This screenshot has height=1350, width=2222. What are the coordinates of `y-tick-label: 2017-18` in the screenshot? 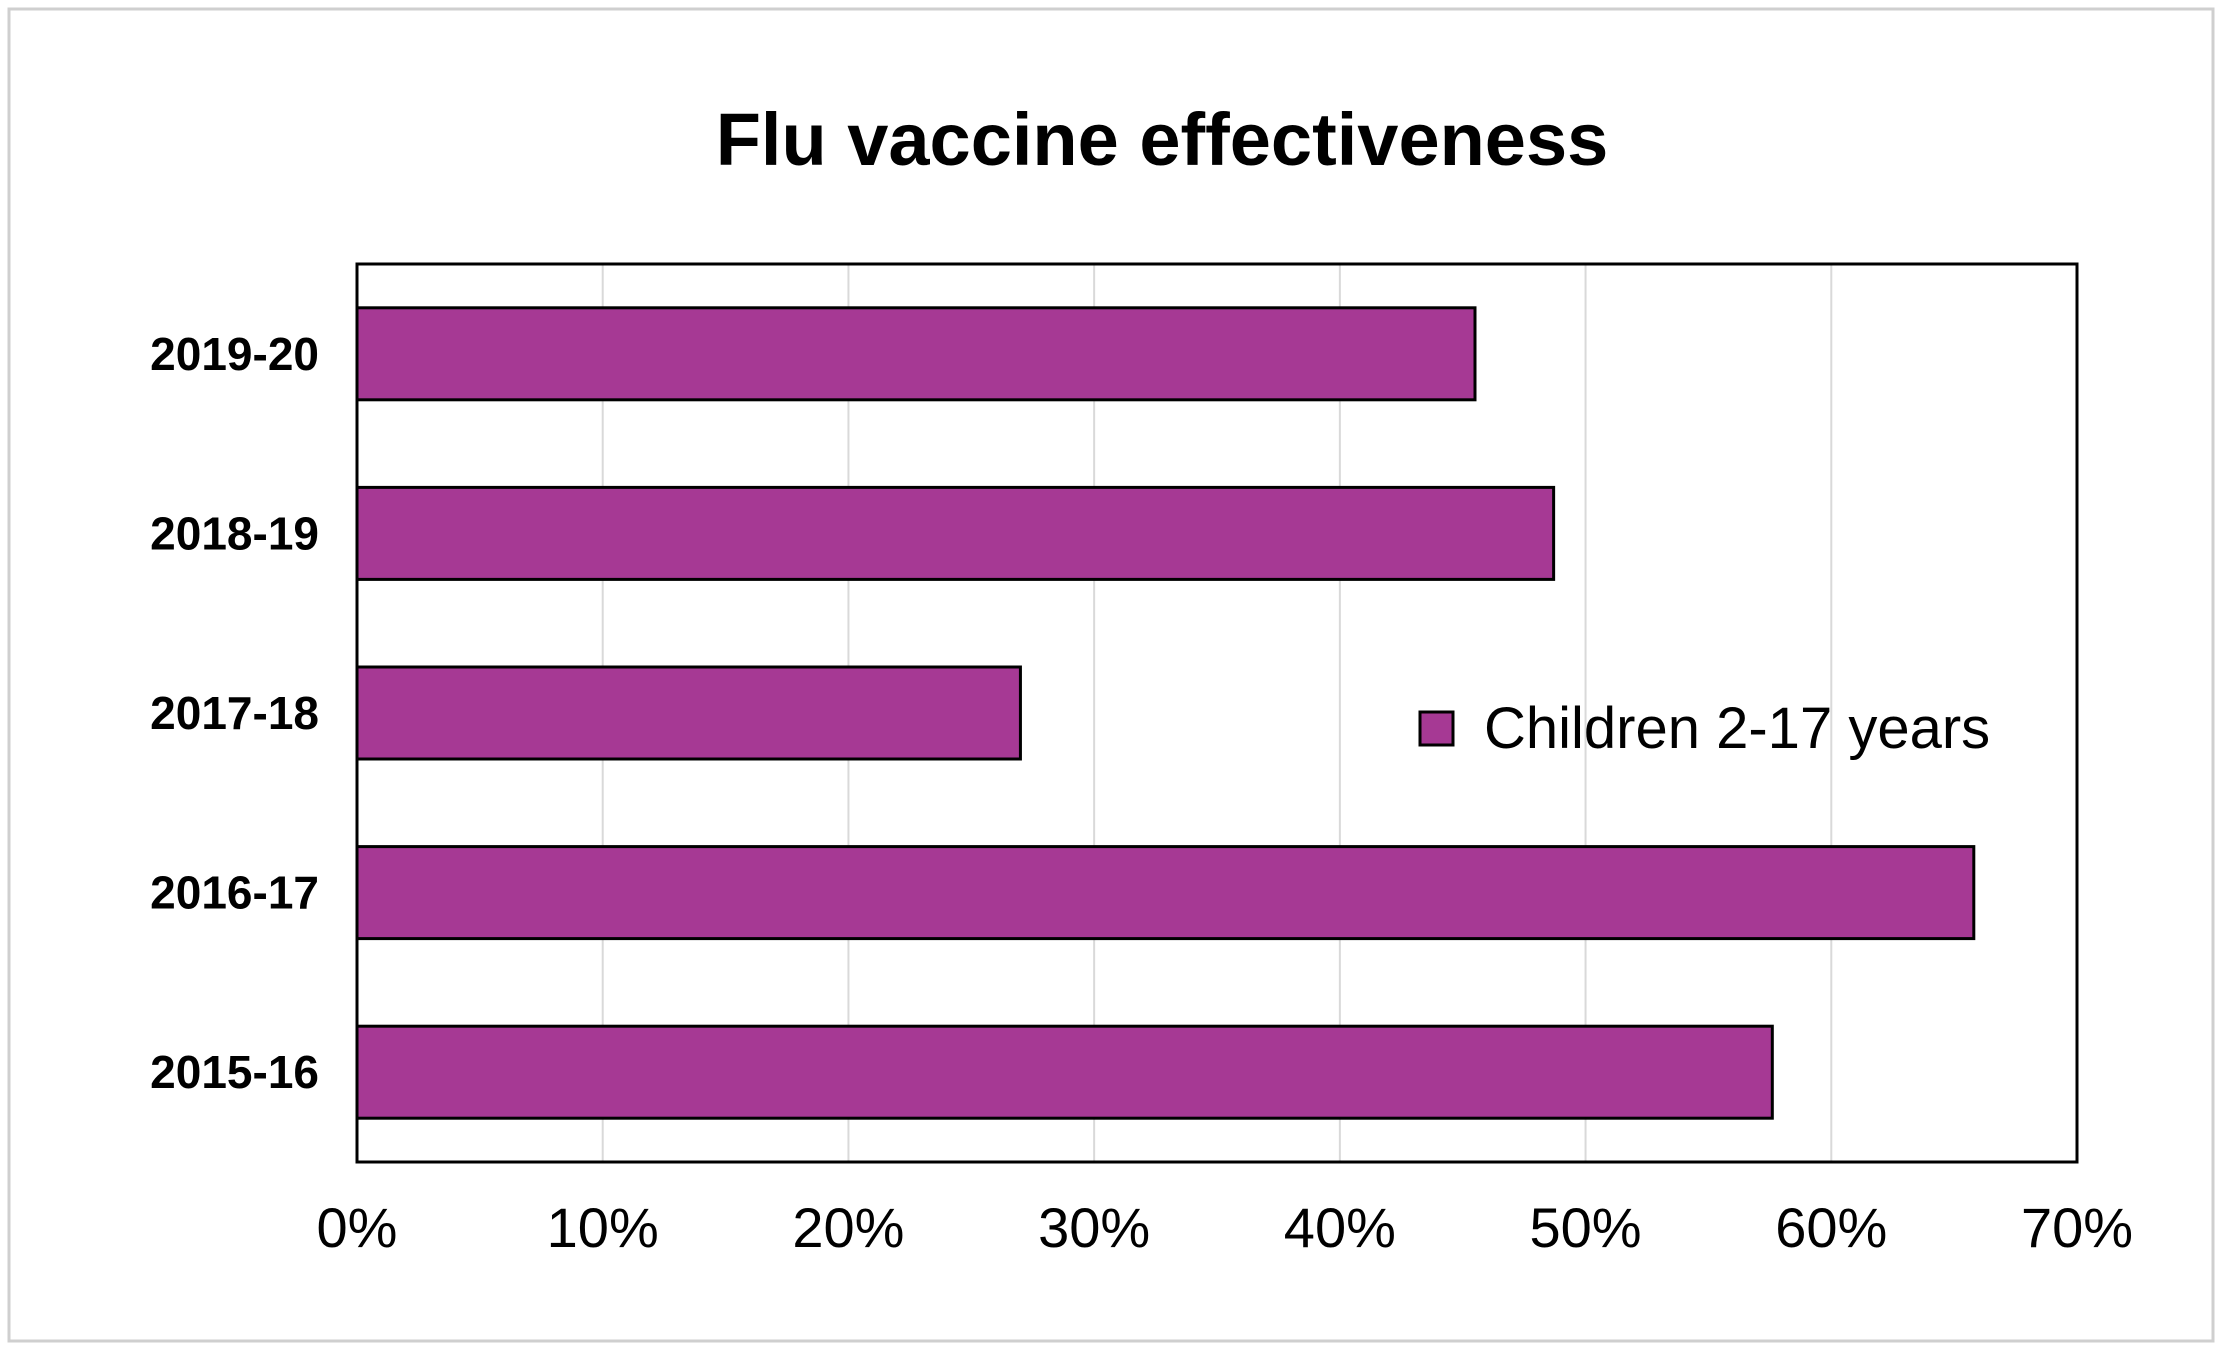 It's located at (234, 713).